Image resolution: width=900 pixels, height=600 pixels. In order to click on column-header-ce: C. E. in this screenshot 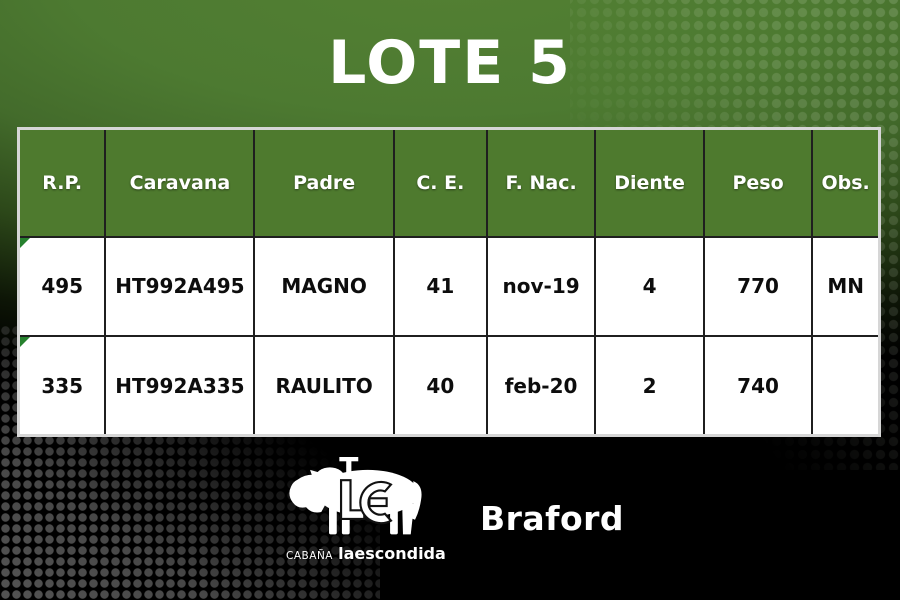, I will do `click(440, 182)`.